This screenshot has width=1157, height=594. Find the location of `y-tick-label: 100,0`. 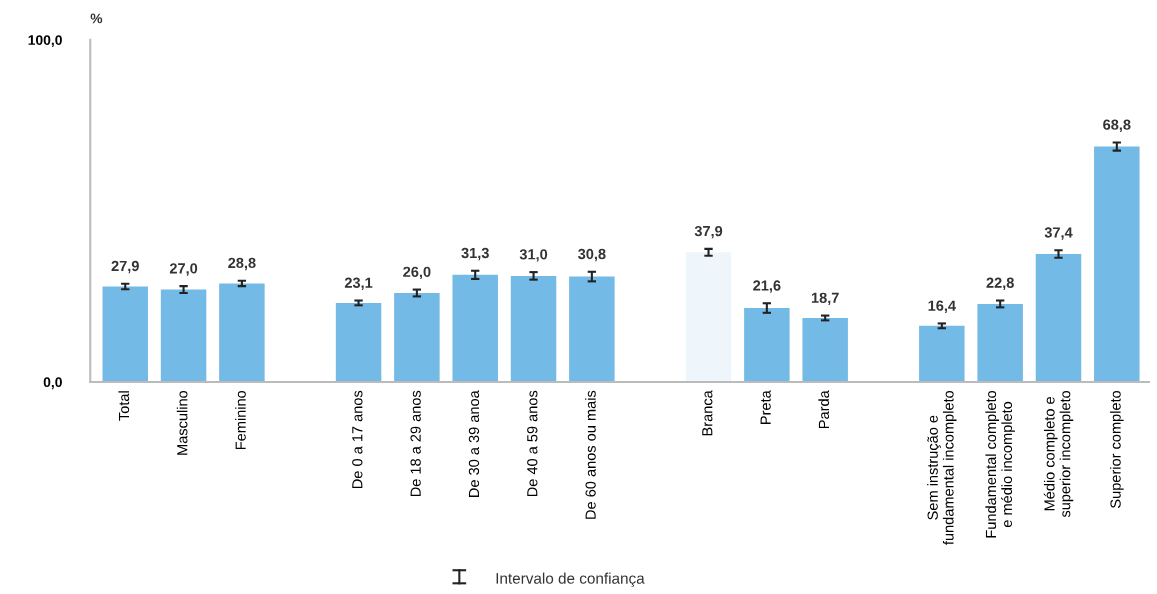

y-tick-label: 100,0 is located at coordinates (45, 41).